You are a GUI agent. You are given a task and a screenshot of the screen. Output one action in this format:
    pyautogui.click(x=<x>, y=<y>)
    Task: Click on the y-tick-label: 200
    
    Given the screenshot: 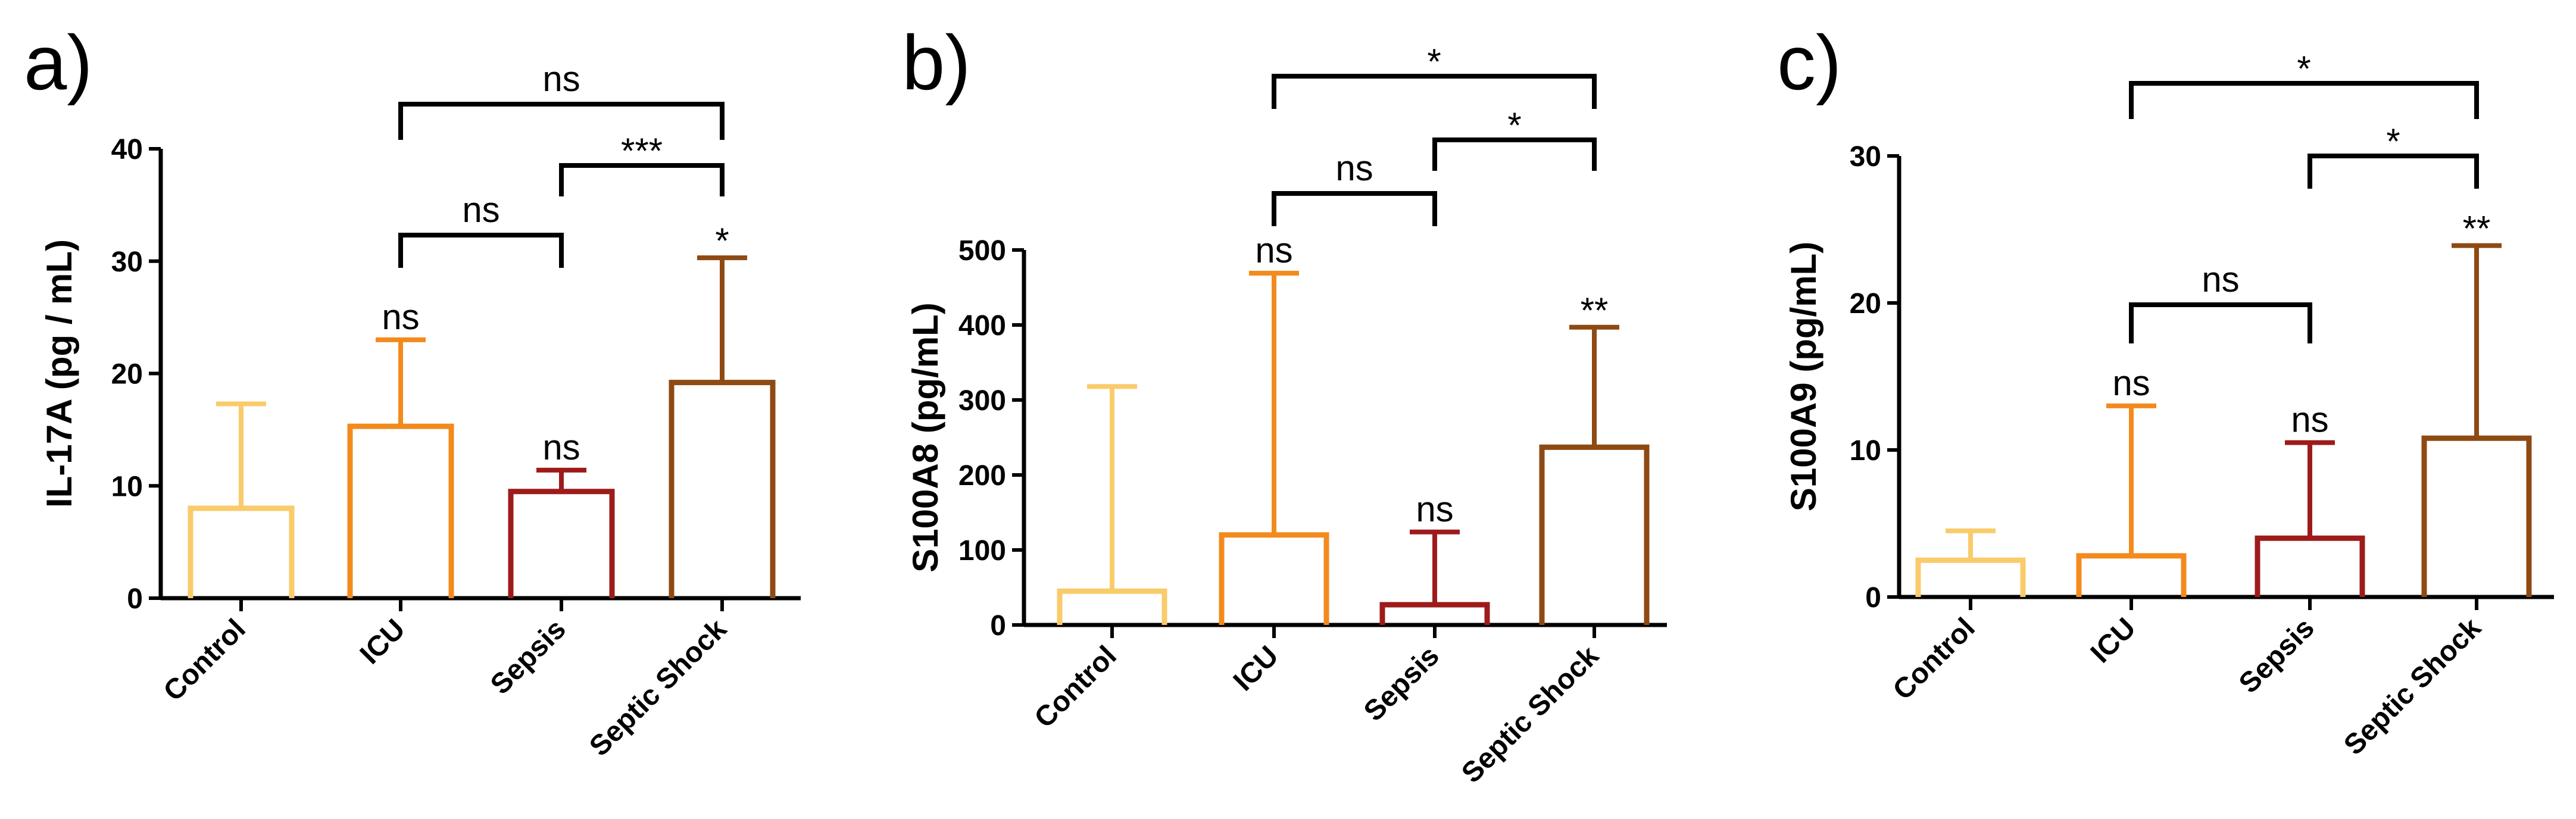 What is the action you would take?
    pyautogui.click(x=982, y=476)
    